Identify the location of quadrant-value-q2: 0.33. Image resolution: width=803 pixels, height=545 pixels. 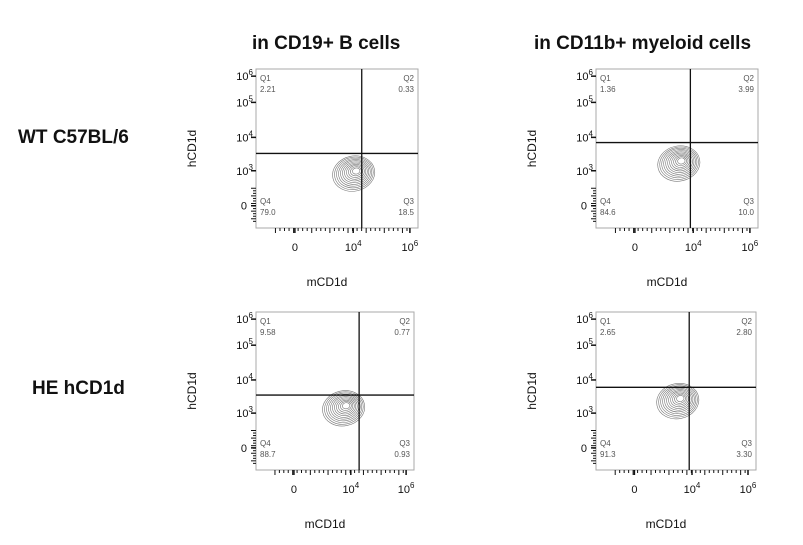
(406, 89).